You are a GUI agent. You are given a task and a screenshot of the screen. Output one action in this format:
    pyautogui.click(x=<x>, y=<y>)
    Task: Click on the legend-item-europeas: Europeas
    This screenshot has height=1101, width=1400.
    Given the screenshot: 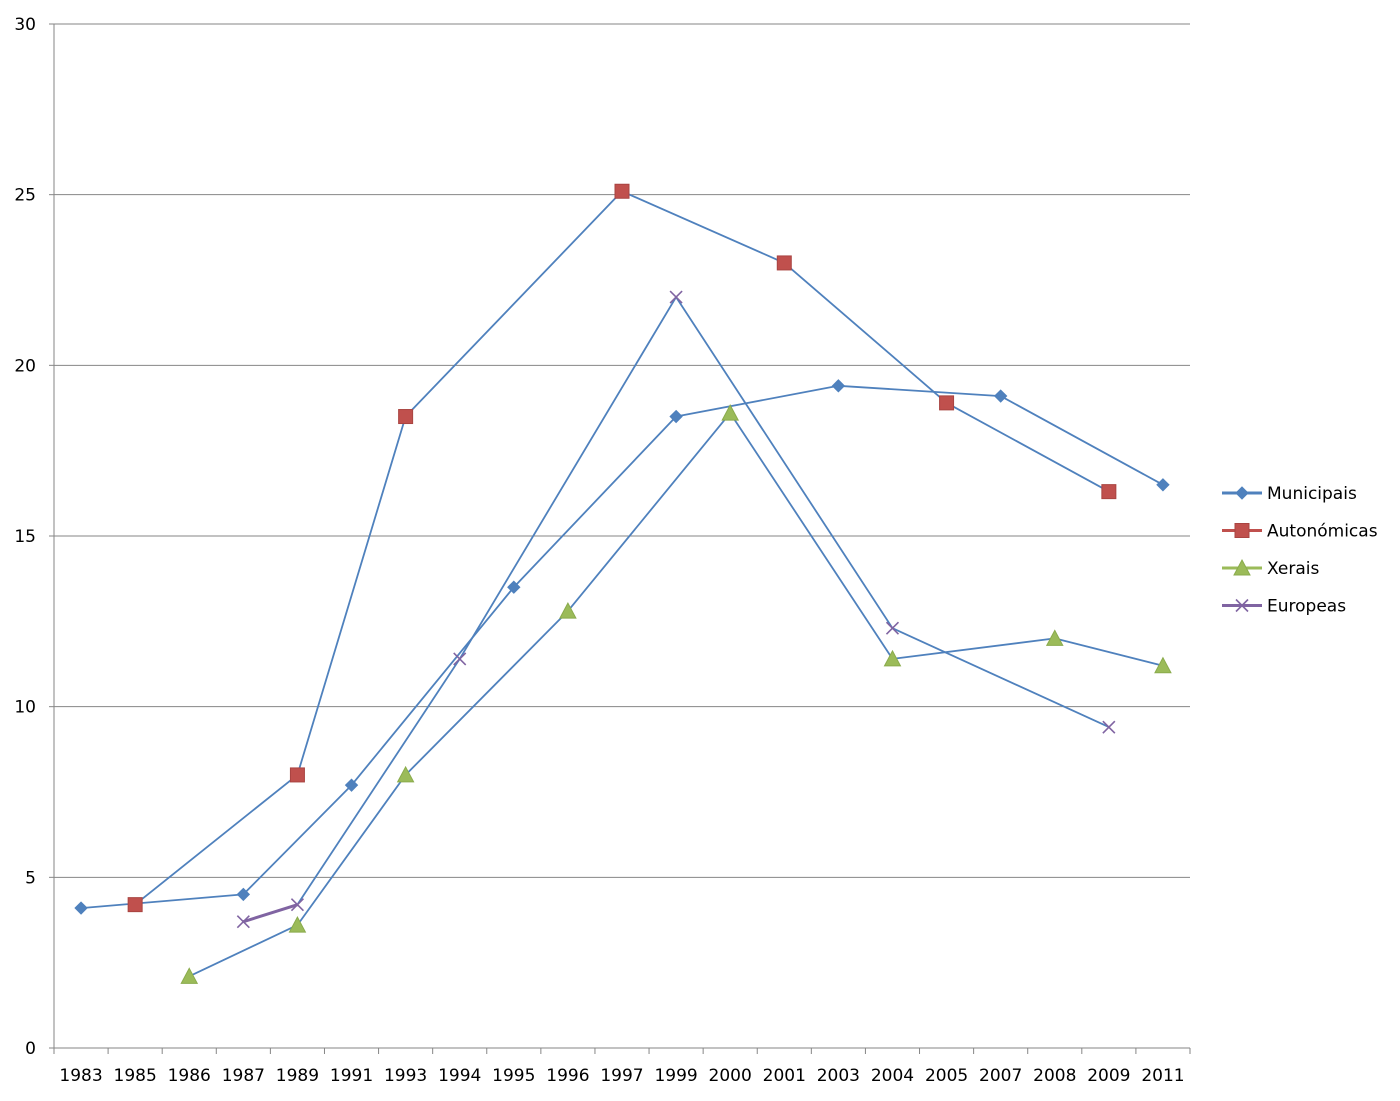 What is the action you would take?
    pyautogui.click(x=1284, y=607)
    